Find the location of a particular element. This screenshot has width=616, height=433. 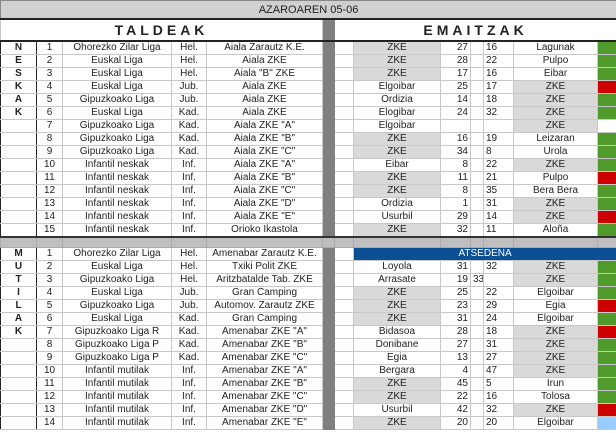

away-score: 47 is located at coordinates (498, 371).